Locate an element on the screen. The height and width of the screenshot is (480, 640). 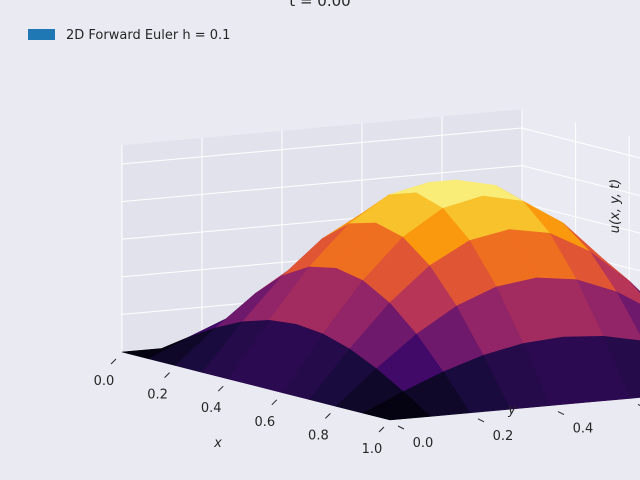
x-tick-label: 1.0 is located at coordinates (372, 449).